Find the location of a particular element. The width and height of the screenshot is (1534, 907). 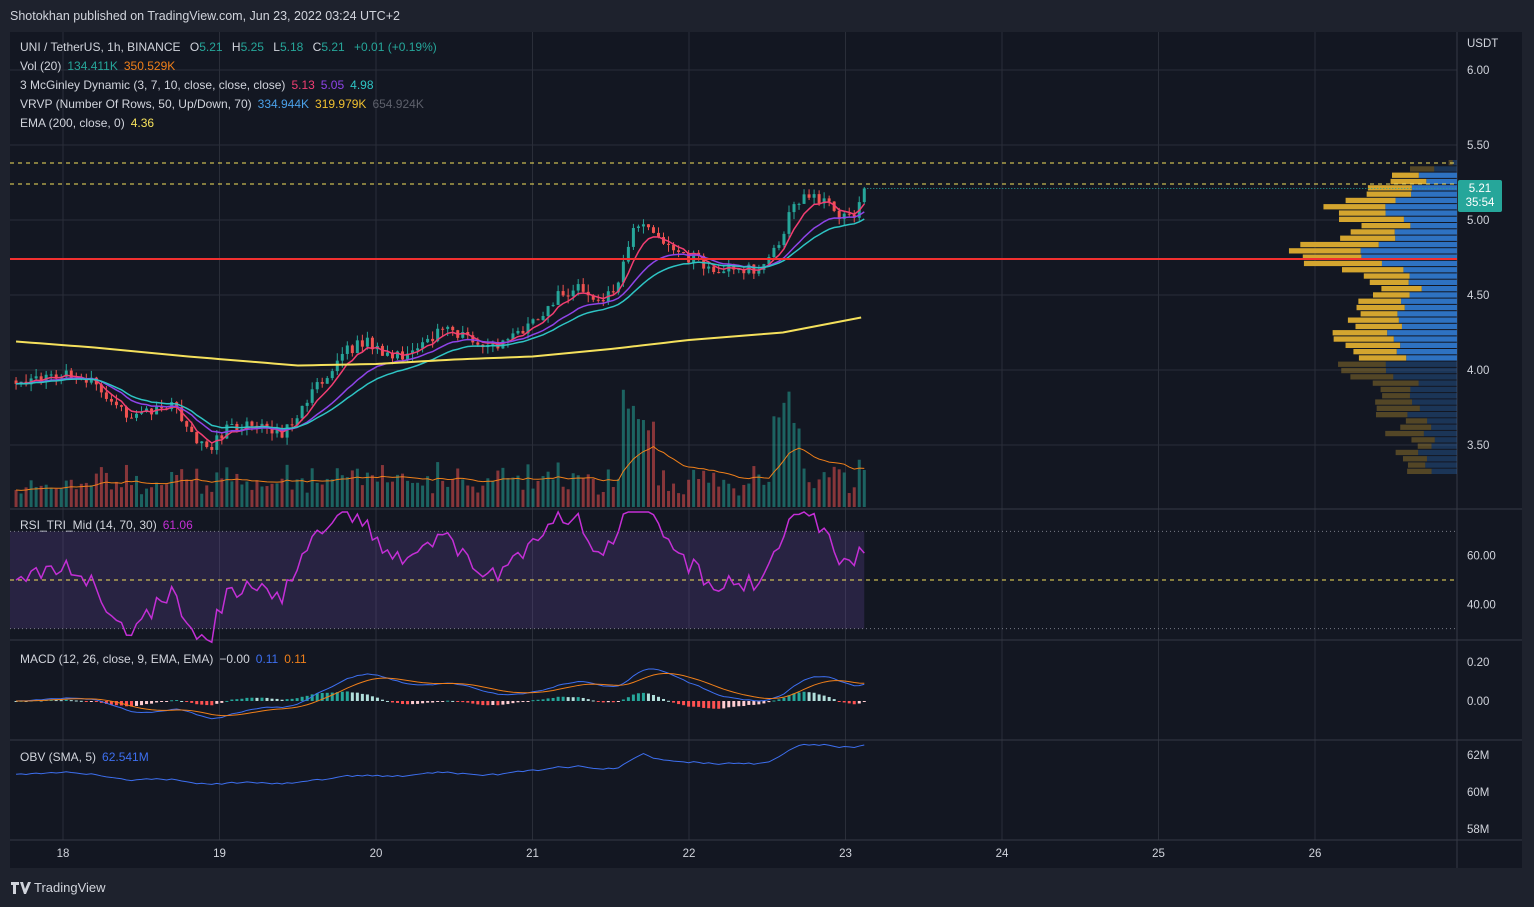

ema200-line is located at coordinates (438, 341).